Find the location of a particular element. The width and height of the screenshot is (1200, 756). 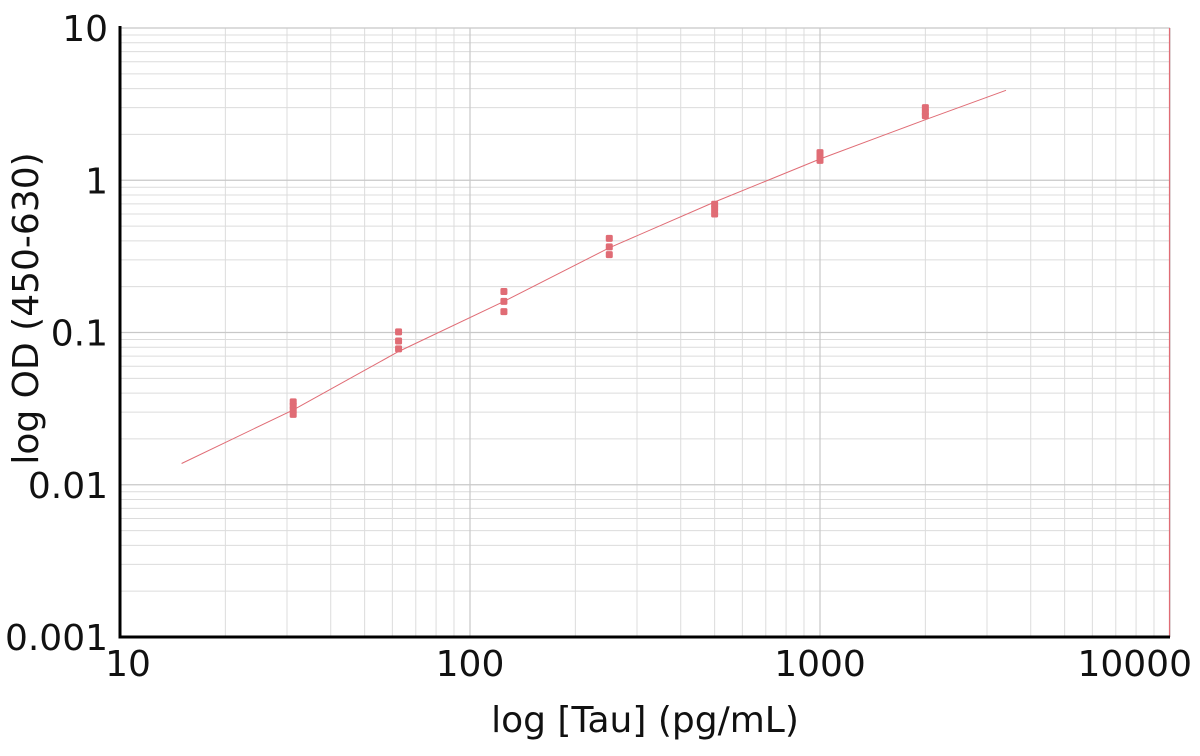

y-axis-title: log OD (450-630) is located at coordinates (26, 308).